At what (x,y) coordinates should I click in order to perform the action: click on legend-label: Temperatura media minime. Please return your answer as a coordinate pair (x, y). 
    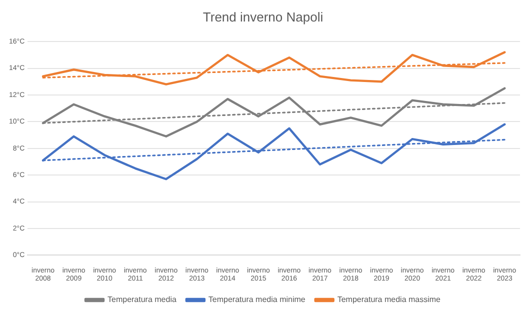
    Looking at the image, I should click on (257, 299).